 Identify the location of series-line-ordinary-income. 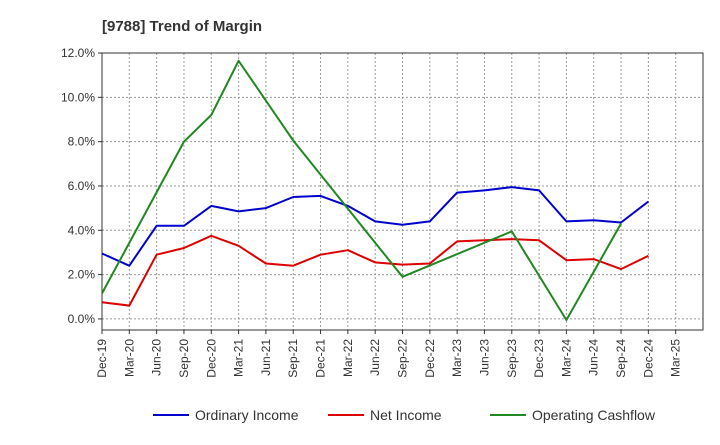
(375, 226).